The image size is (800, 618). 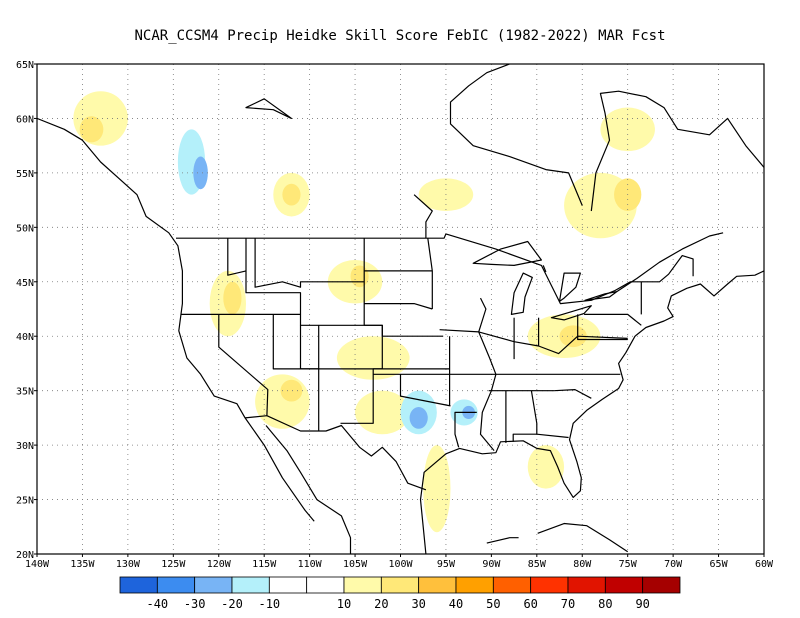 I want to click on lon-label: 90W, so click(x=491, y=564).